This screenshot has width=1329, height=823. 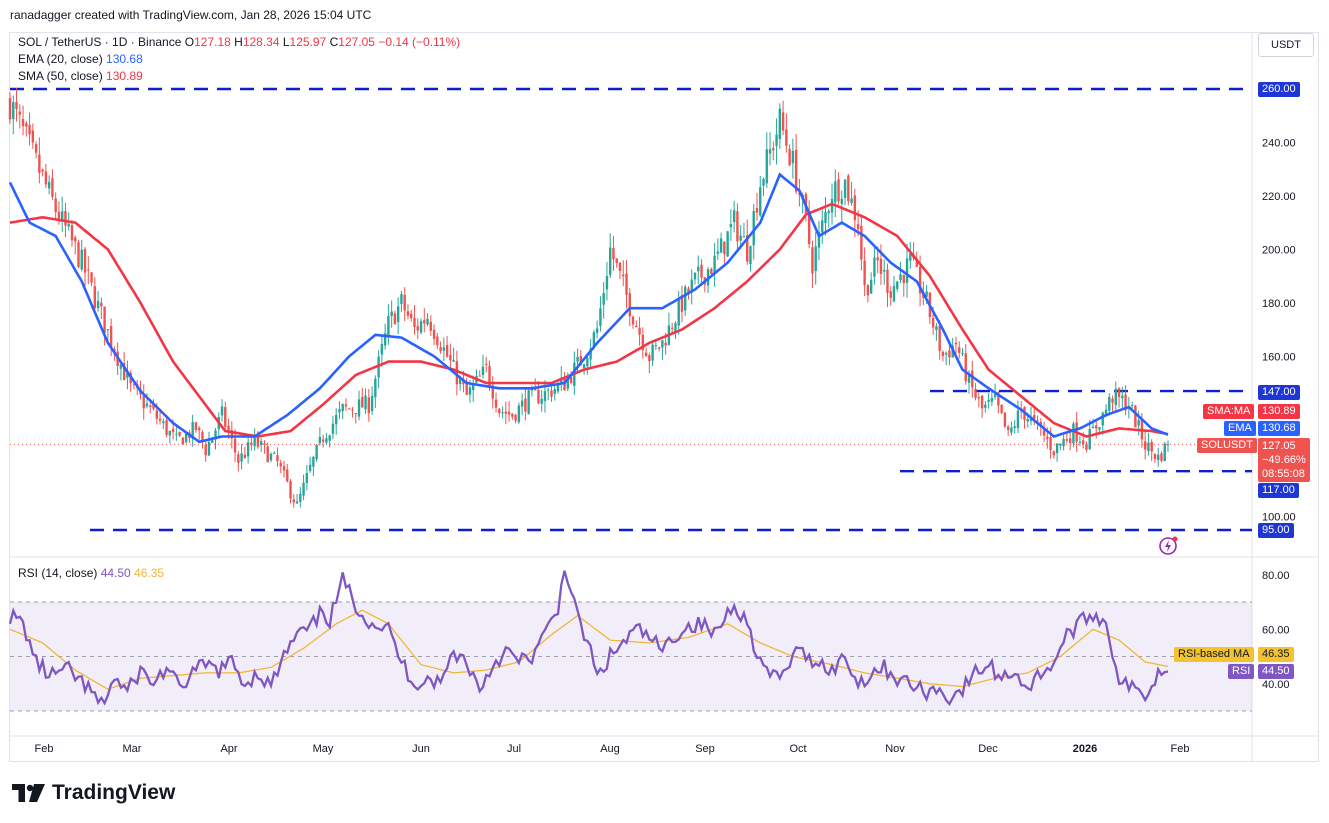 I want to click on price-tick-label: 180.00, so click(x=1279, y=304).